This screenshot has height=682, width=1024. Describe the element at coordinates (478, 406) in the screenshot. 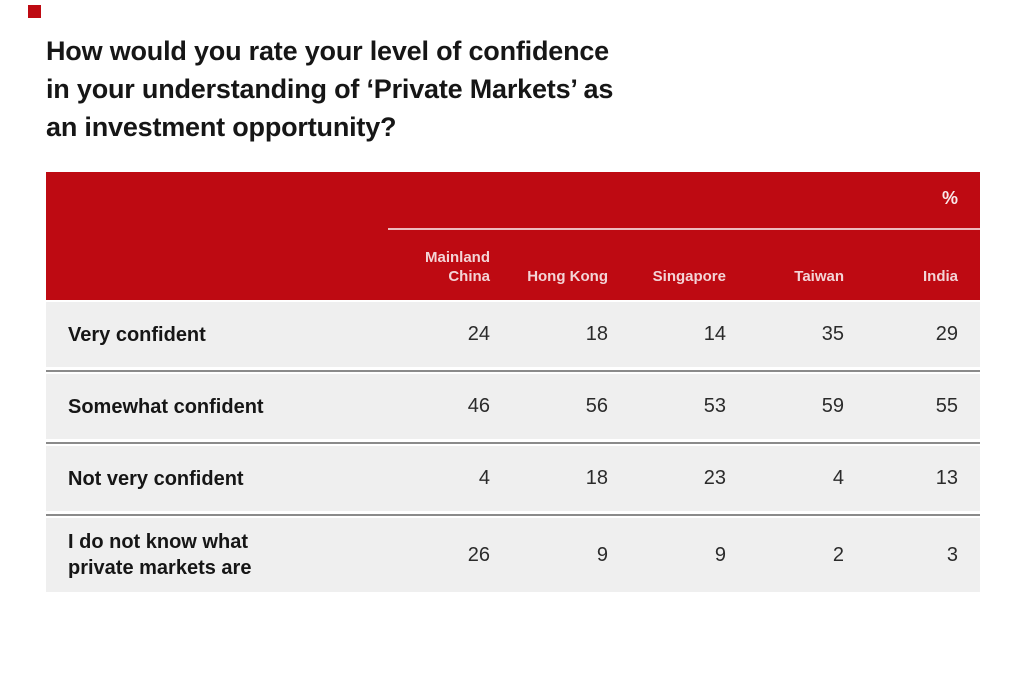

I see `value-cell: 46` at that location.